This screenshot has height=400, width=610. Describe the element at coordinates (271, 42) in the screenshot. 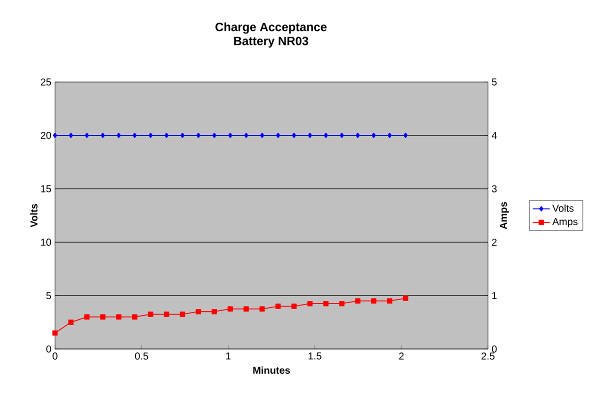

I see `chart-subtitle: Battery NR03` at that location.